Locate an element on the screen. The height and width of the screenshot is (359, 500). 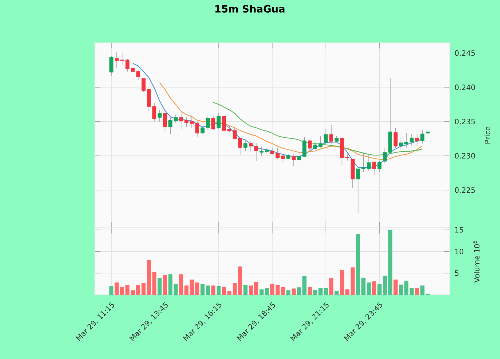
chart-title: 15m ShaGua is located at coordinates (250, 9).